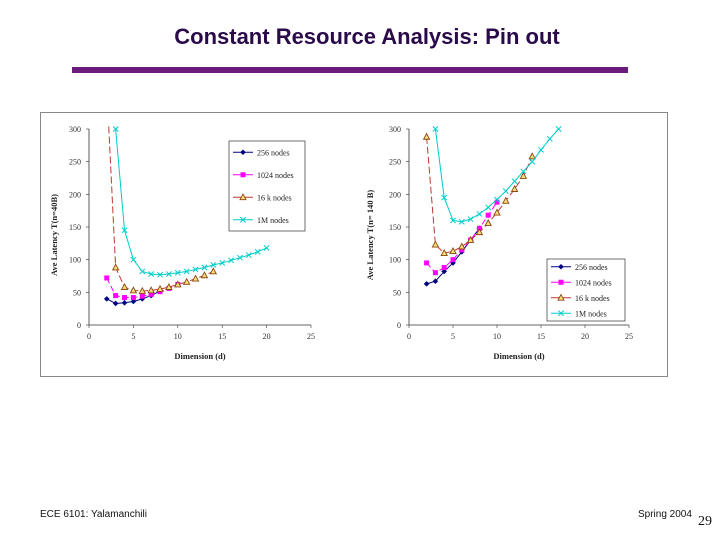 The height and width of the screenshot is (540, 720). What do you see at coordinates (496, 175) in the screenshot?
I see `series-line-1m-nodes` at bounding box center [496, 175].